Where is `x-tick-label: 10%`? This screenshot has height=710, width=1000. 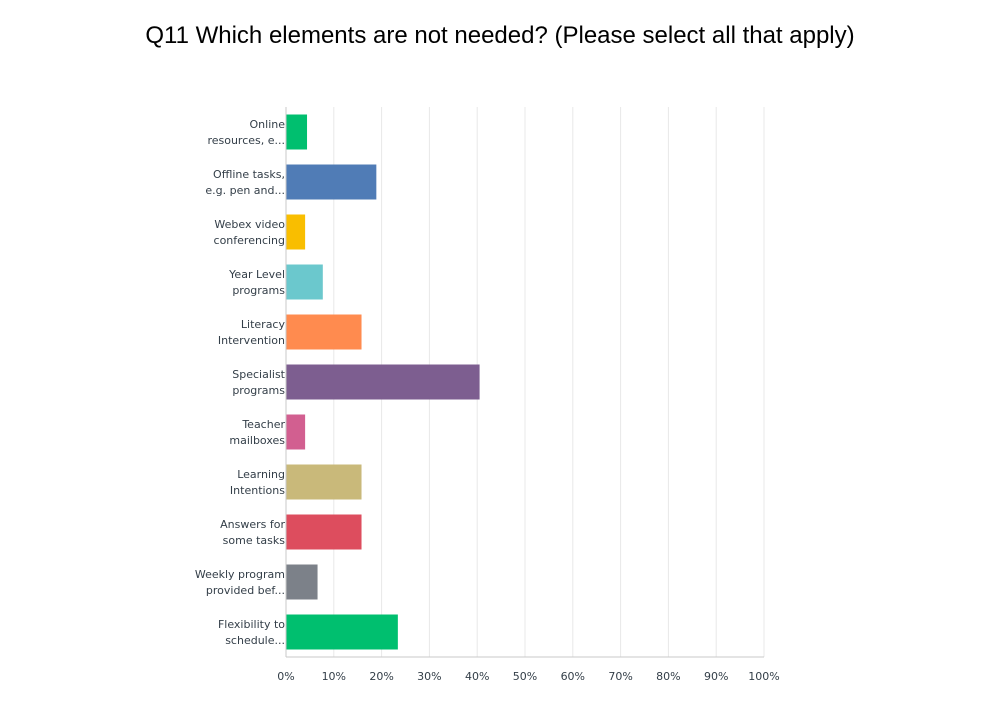
x-tick-label: 10% is located at coordinates (334, 676).